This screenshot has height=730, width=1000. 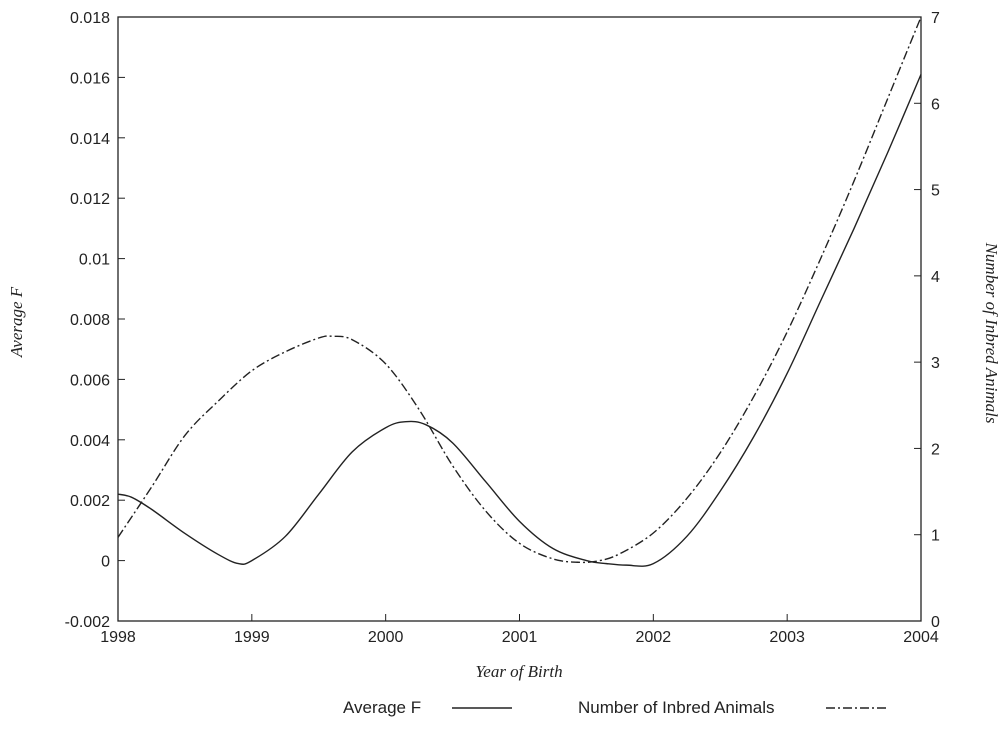 What do you see at coordinates (87, 622) in the screenshot?
I see `y-left-tick-label: -0.002` at bounding box center [87, 622].